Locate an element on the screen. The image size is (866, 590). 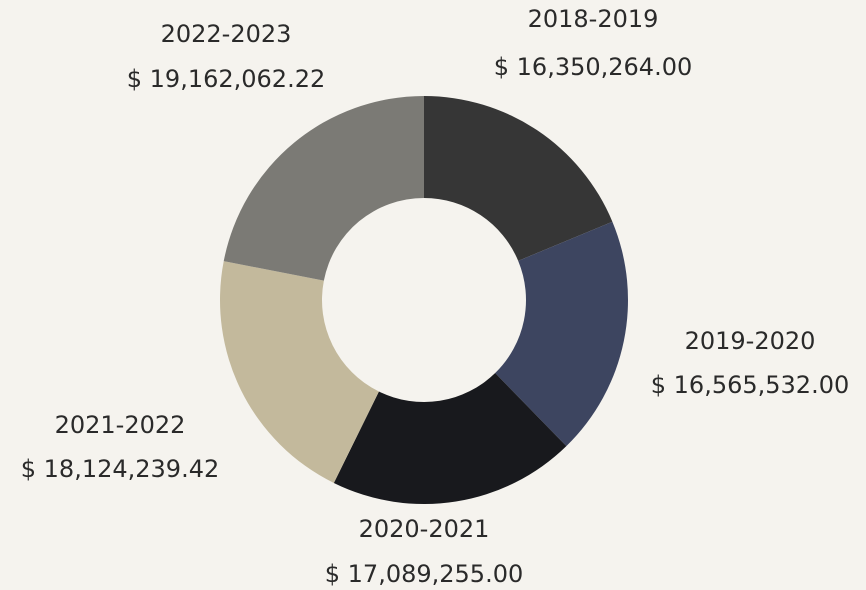
segment-label: 2022-2023 is located at coordinates (226, 34).